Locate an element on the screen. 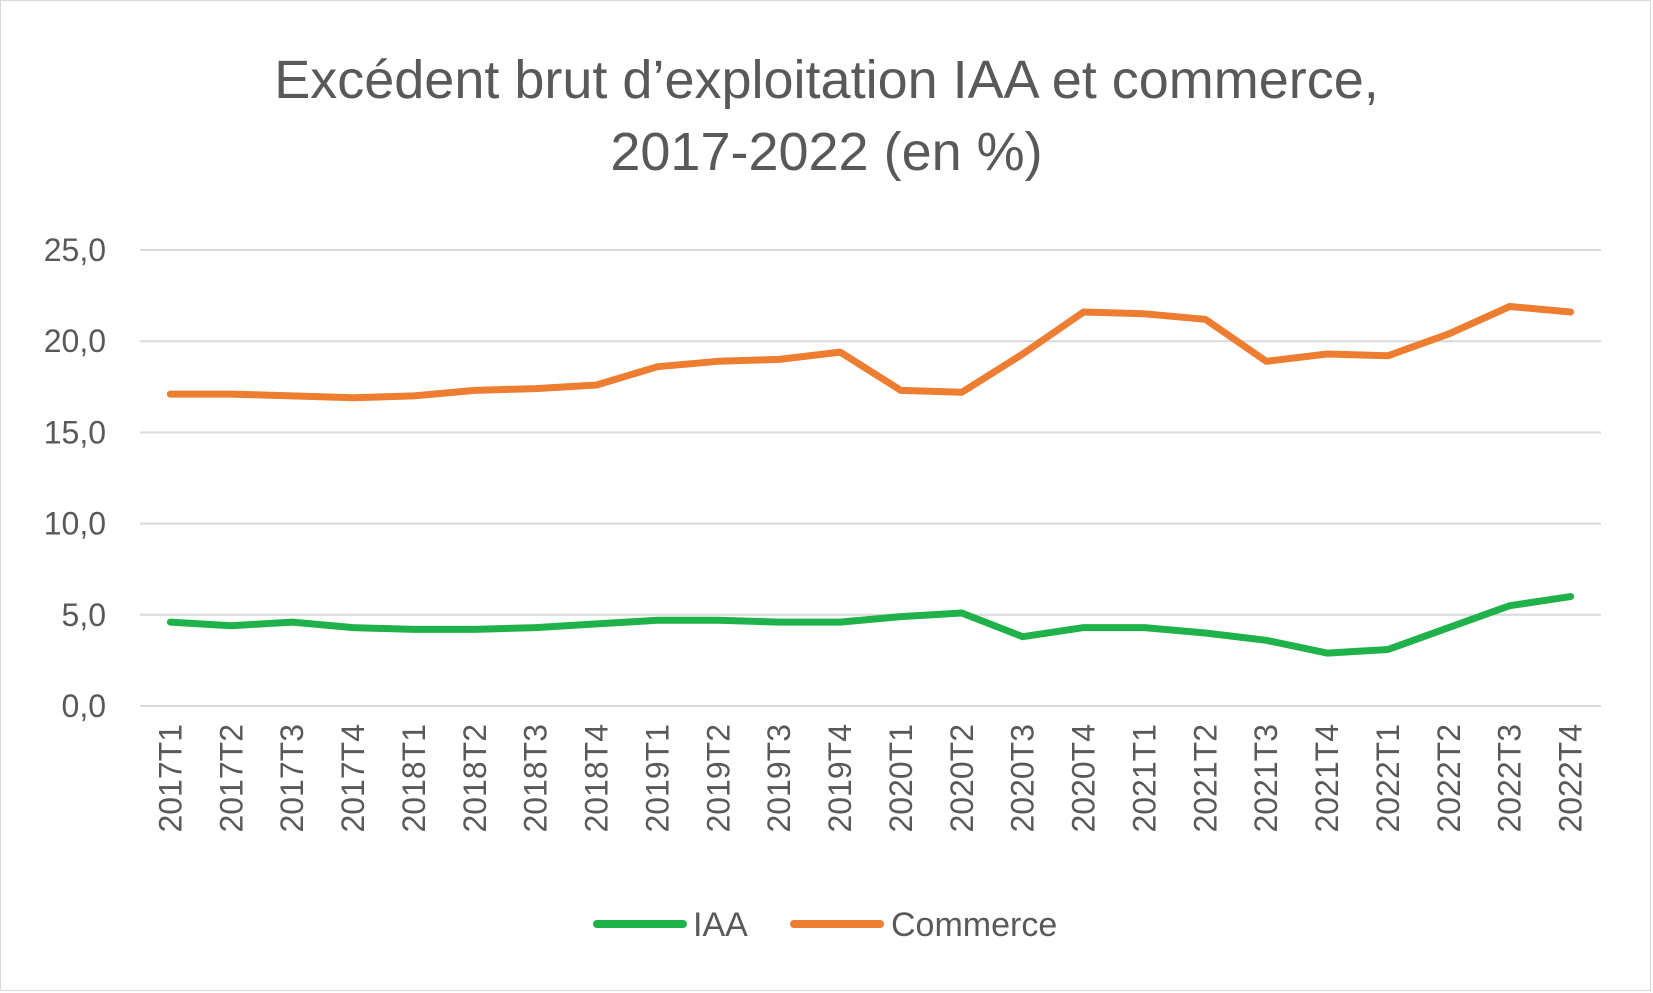 The height and width of the screenshot is (993, 1653). x-tick-label: 2022T2 is located at coordinates (1449, 778).